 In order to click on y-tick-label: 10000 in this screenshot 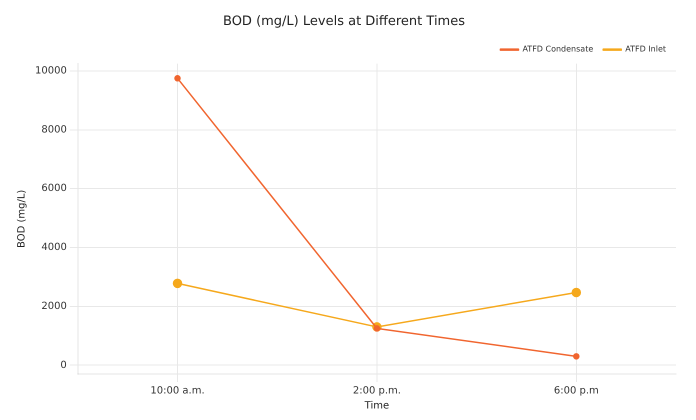, I will do `click(51, 71)`.